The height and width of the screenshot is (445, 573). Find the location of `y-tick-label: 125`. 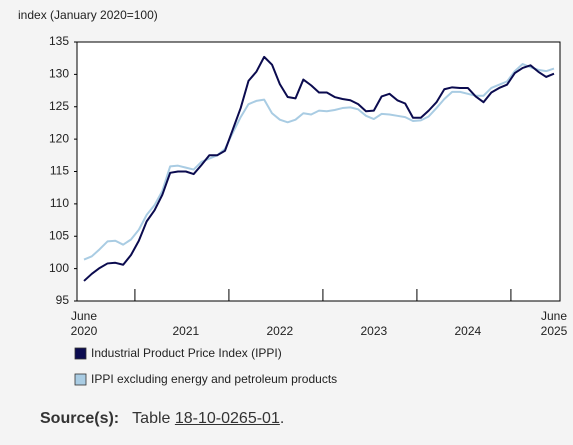

y-tick-label: 125 is located at coordinates (59, 106).